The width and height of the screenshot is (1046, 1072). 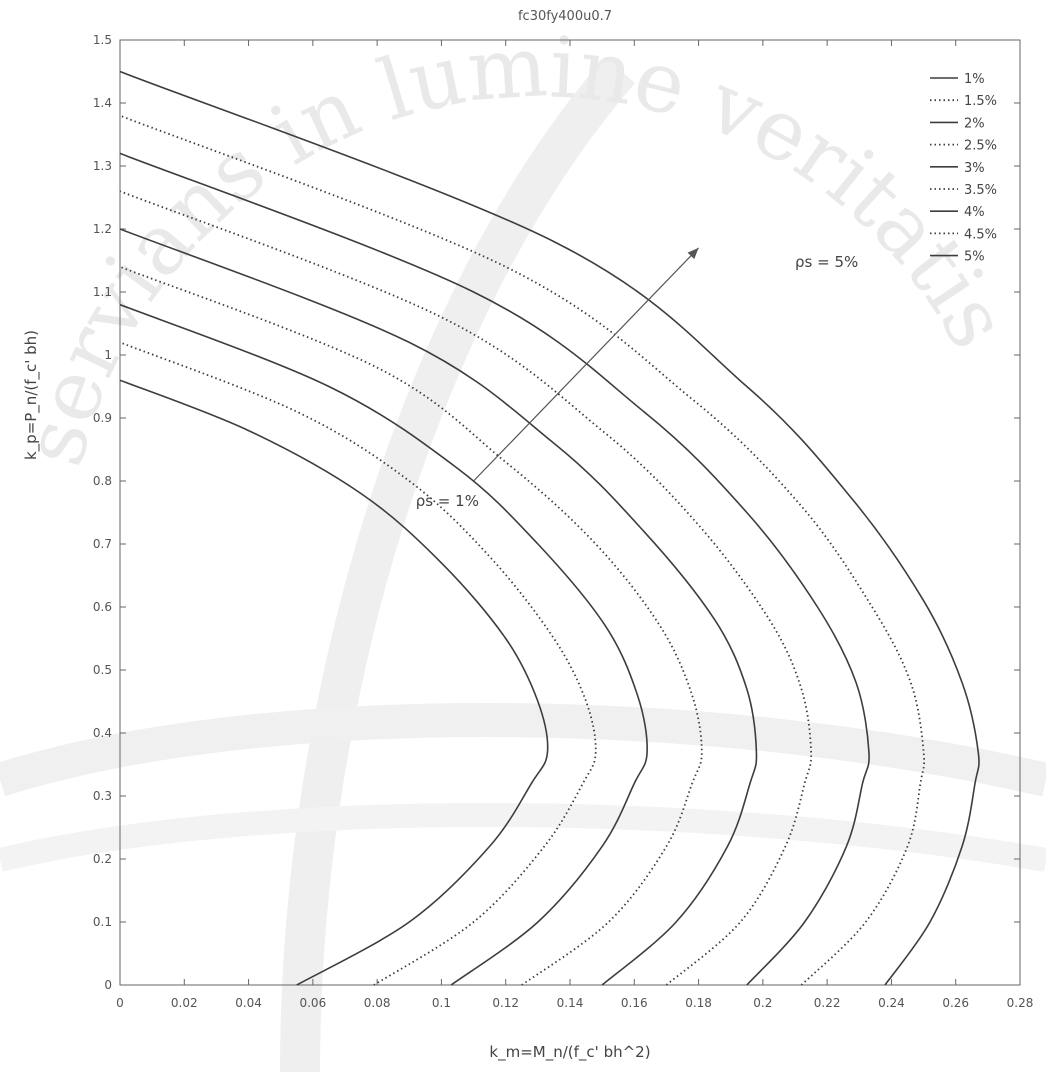 What do you see at coordinates (974, 123) in the screenshot?
I see `legend-label: 2%` at bounding box center [974, 123].